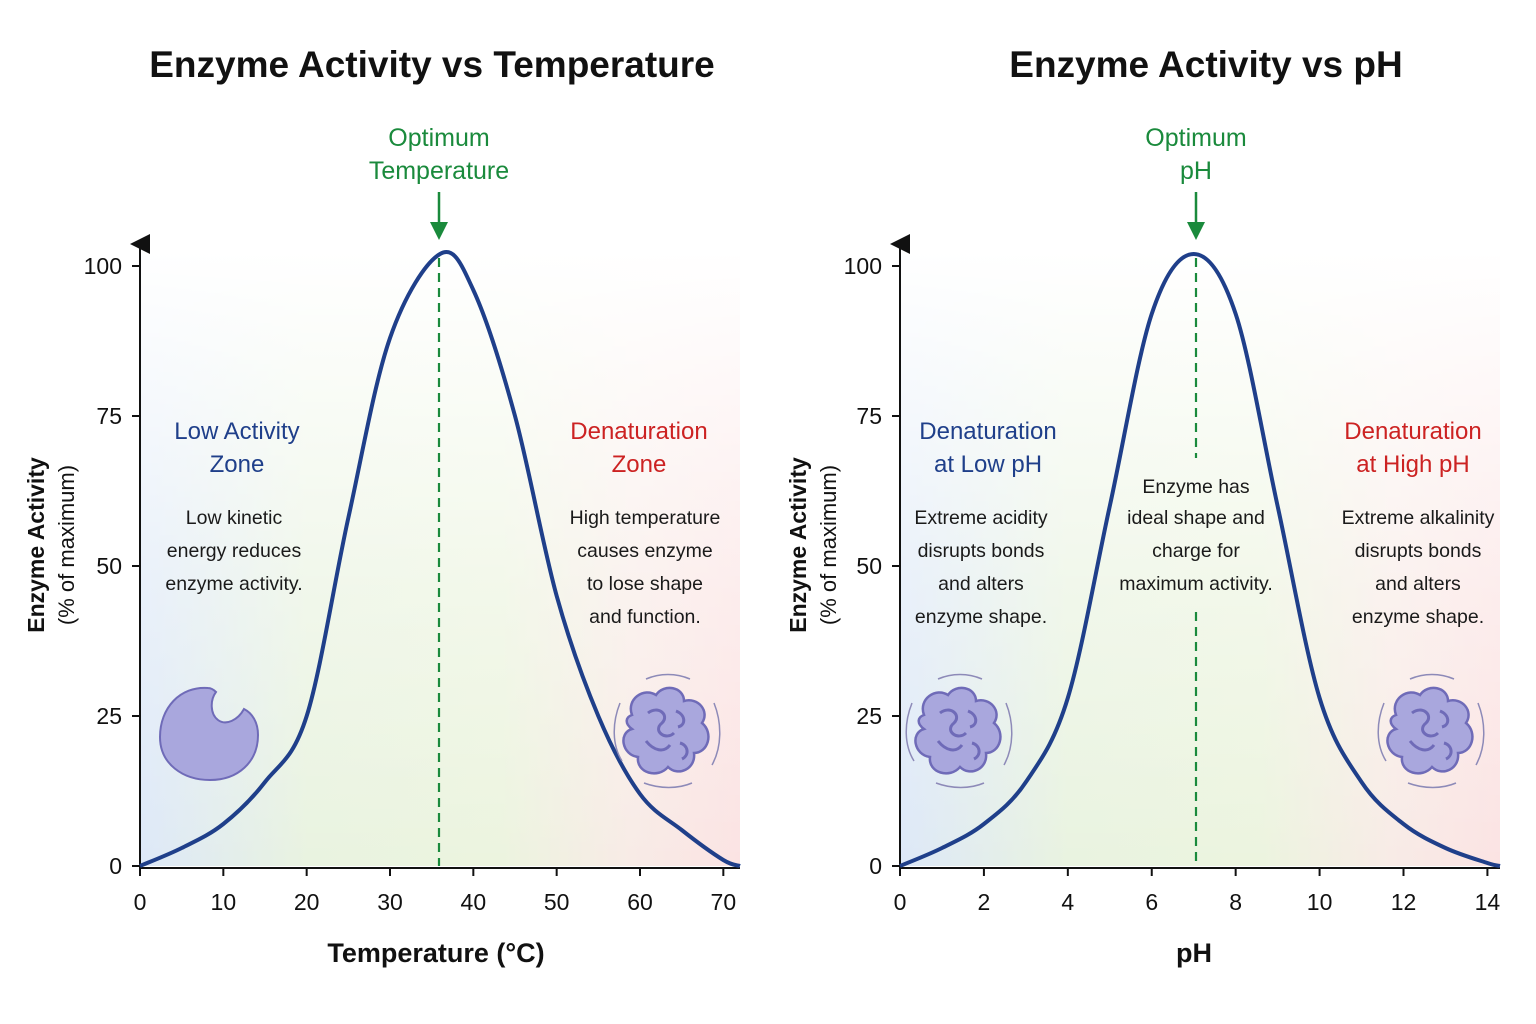 Image resolution: width=1536 pixels, height=1024 pixels. I want to click on enzyme-icon, so click(209, 734).